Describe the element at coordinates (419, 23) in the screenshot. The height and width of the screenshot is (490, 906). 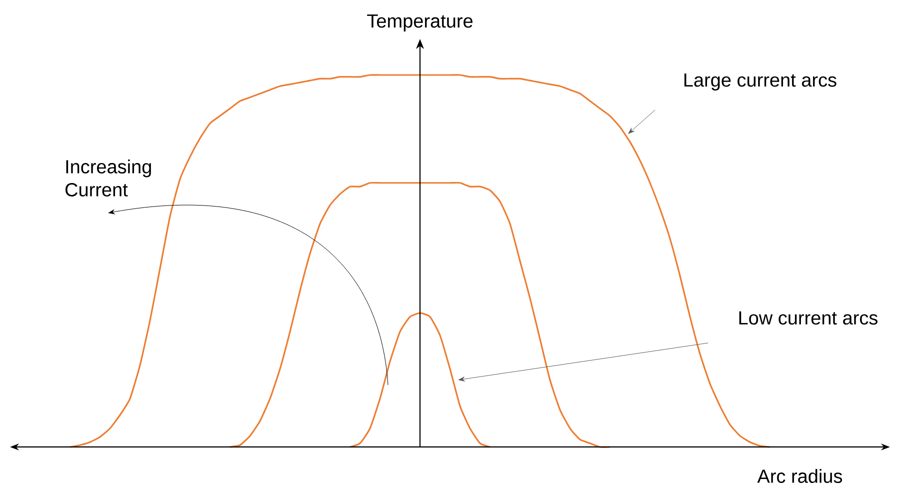
I see `y-axis-title: Temperature` at that location.